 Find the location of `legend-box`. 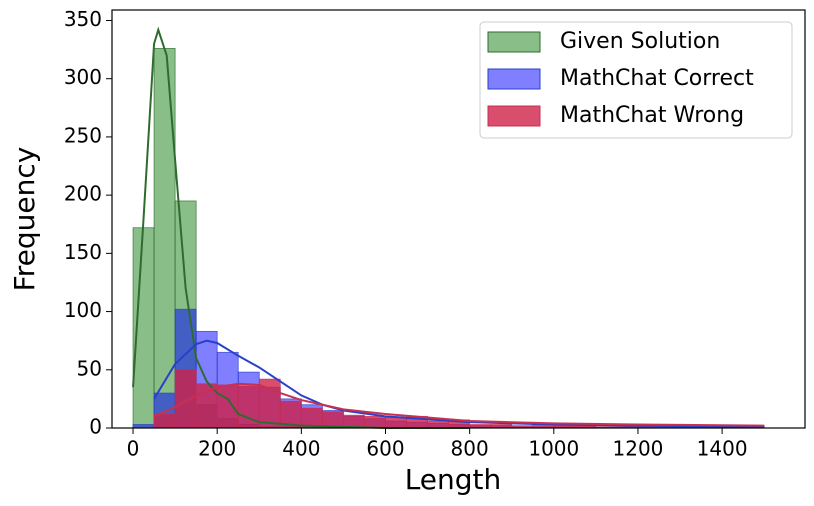

legend-box is located at coordinates (636, 80).